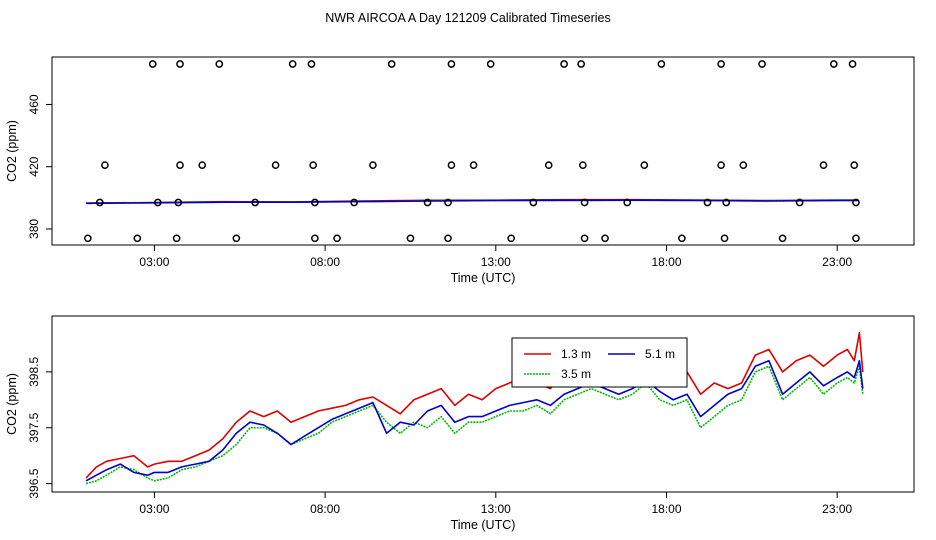  I want to click on plot-area, so click(472, 201).